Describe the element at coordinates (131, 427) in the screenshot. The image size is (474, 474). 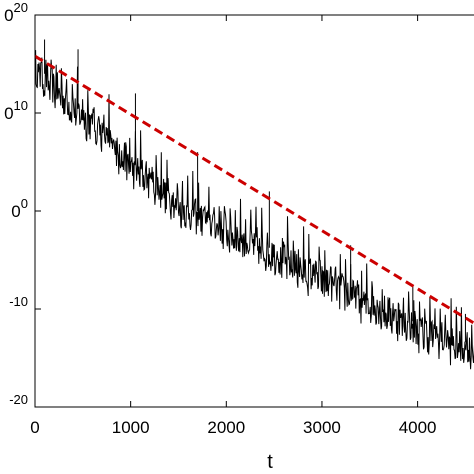
I see `x-tick-label: 1000` at that location.